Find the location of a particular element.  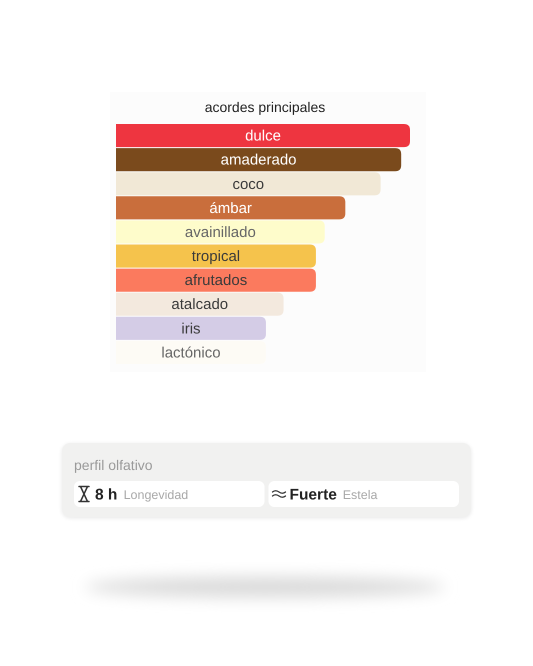

y-tick-label: ámbar is located at coordinates (230, 208).